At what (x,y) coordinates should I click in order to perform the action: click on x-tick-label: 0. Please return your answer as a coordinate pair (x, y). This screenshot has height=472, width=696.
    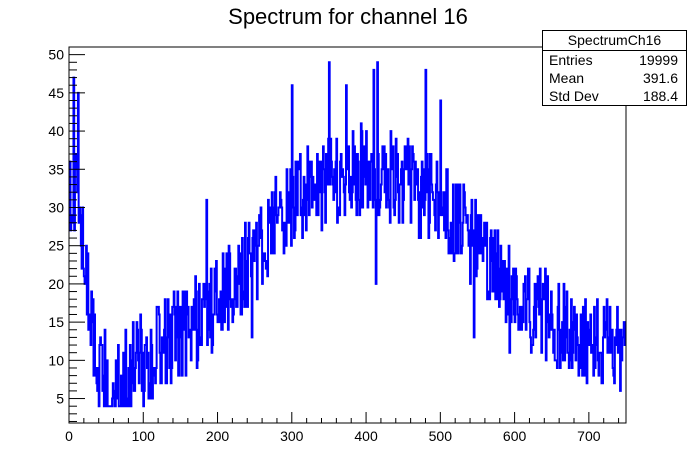
    Looking at the image, I should click on (69, 436).